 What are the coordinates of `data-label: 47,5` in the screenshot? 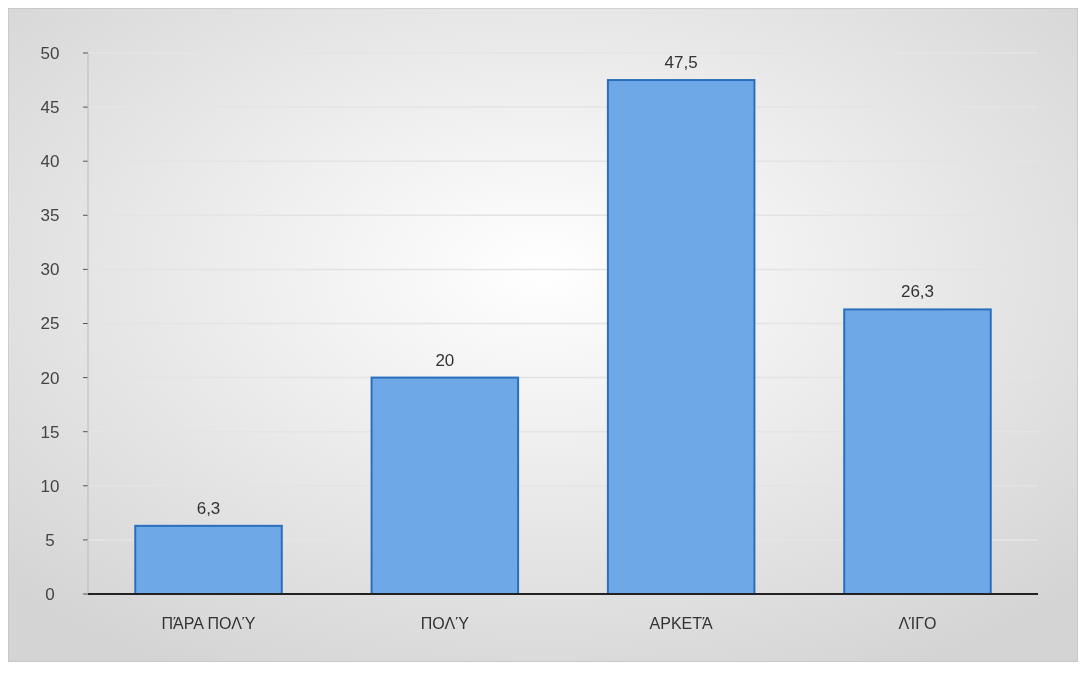 It's located at (681, 63).